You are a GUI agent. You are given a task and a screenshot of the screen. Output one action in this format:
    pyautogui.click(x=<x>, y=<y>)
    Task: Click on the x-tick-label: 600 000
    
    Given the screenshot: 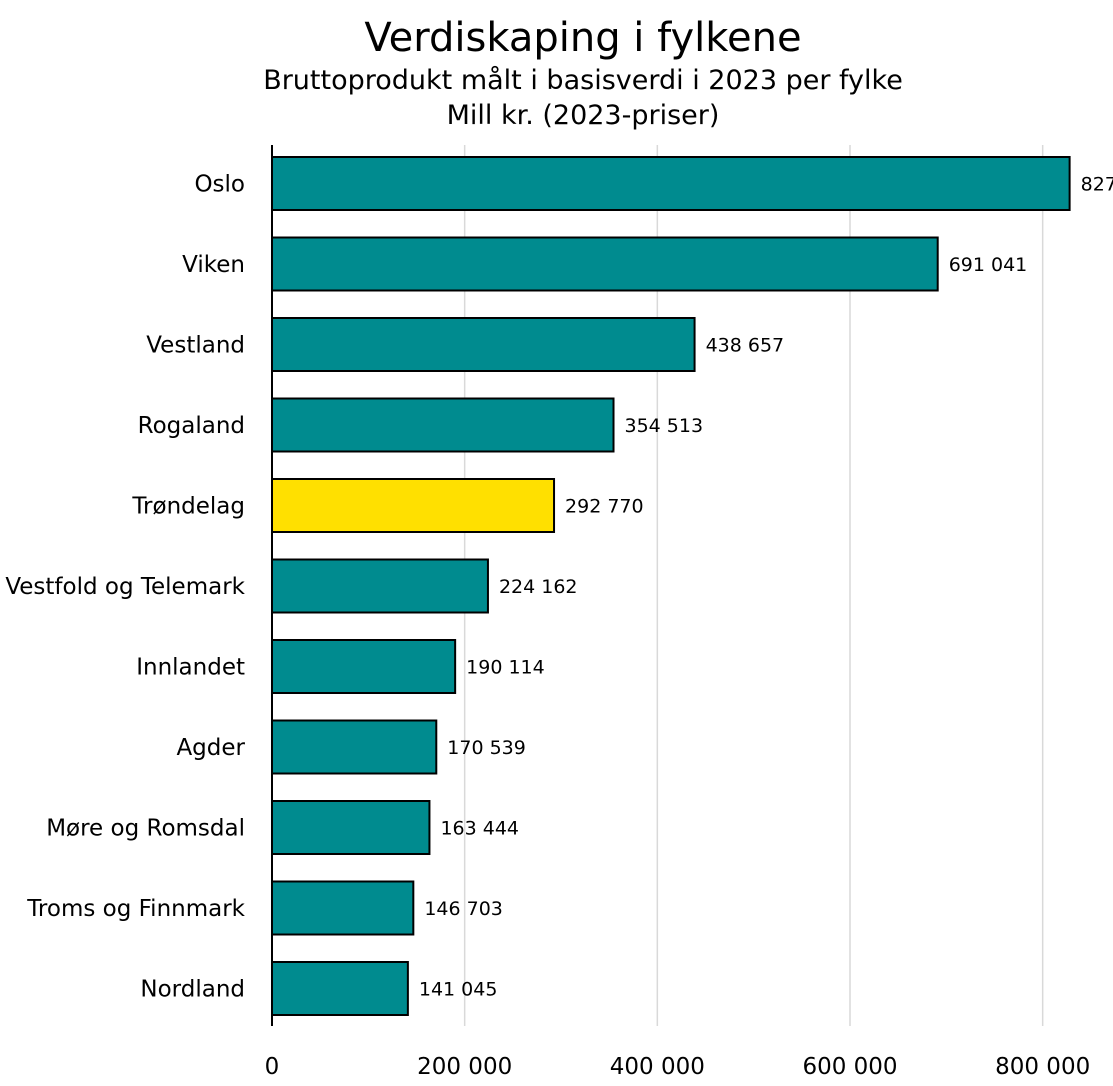 What is the action you would take?
    pyautogui.click(x=849, y=1067)
    